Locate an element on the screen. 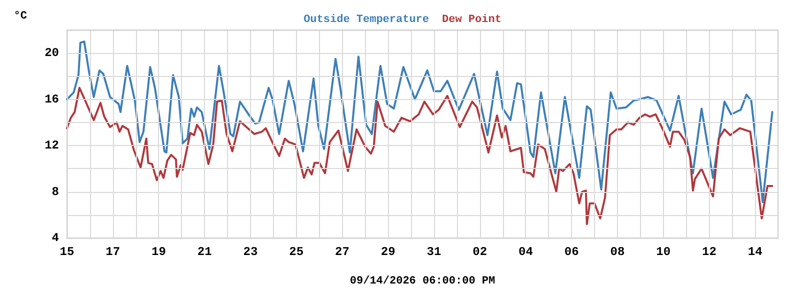 This screenshot has width=800, height=300. text: Outside Temperature is located at coordinates (367, 20).